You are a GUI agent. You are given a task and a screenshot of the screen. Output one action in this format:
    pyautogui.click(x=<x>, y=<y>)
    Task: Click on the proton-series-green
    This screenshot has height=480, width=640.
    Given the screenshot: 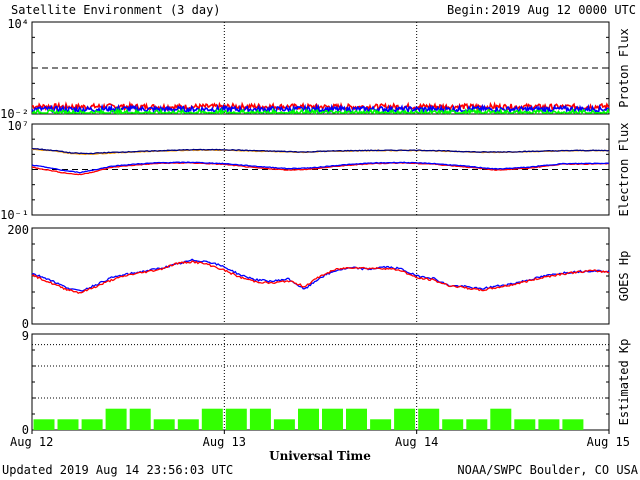 What is the action you would take?
    pyautogui.click(x=321, y=111)
    